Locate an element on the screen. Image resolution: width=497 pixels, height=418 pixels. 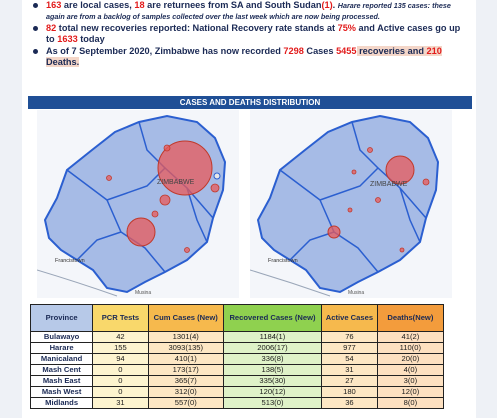
cell-active: 31 is located at coordinates (349, 370).